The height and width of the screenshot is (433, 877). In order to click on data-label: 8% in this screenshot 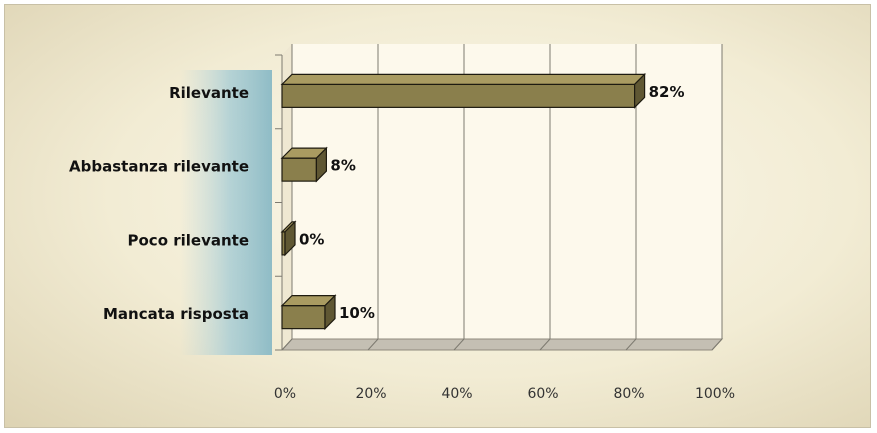, I will do `click(342, 166)`.